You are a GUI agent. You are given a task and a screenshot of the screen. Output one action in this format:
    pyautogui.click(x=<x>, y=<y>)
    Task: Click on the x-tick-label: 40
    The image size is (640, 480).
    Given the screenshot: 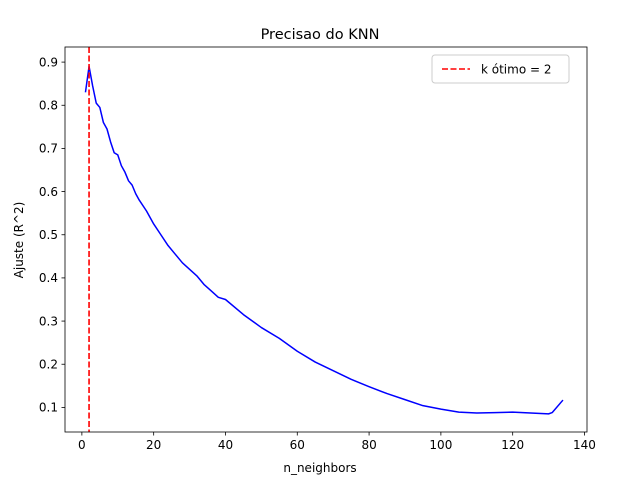 What is the action you would take?
    pyautogui.click(x=225, y=445)
    